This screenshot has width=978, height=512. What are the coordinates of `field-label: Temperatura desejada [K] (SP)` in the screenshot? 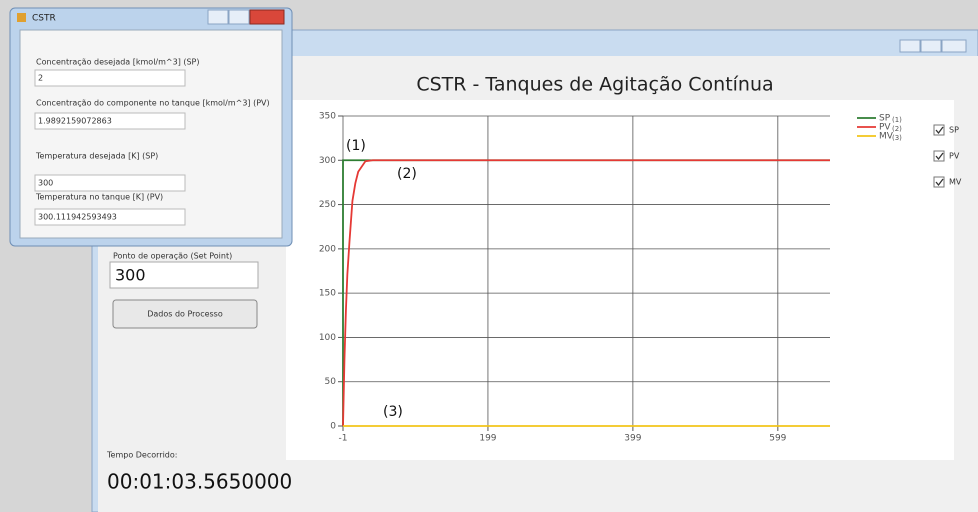 It's located at (96, 156).